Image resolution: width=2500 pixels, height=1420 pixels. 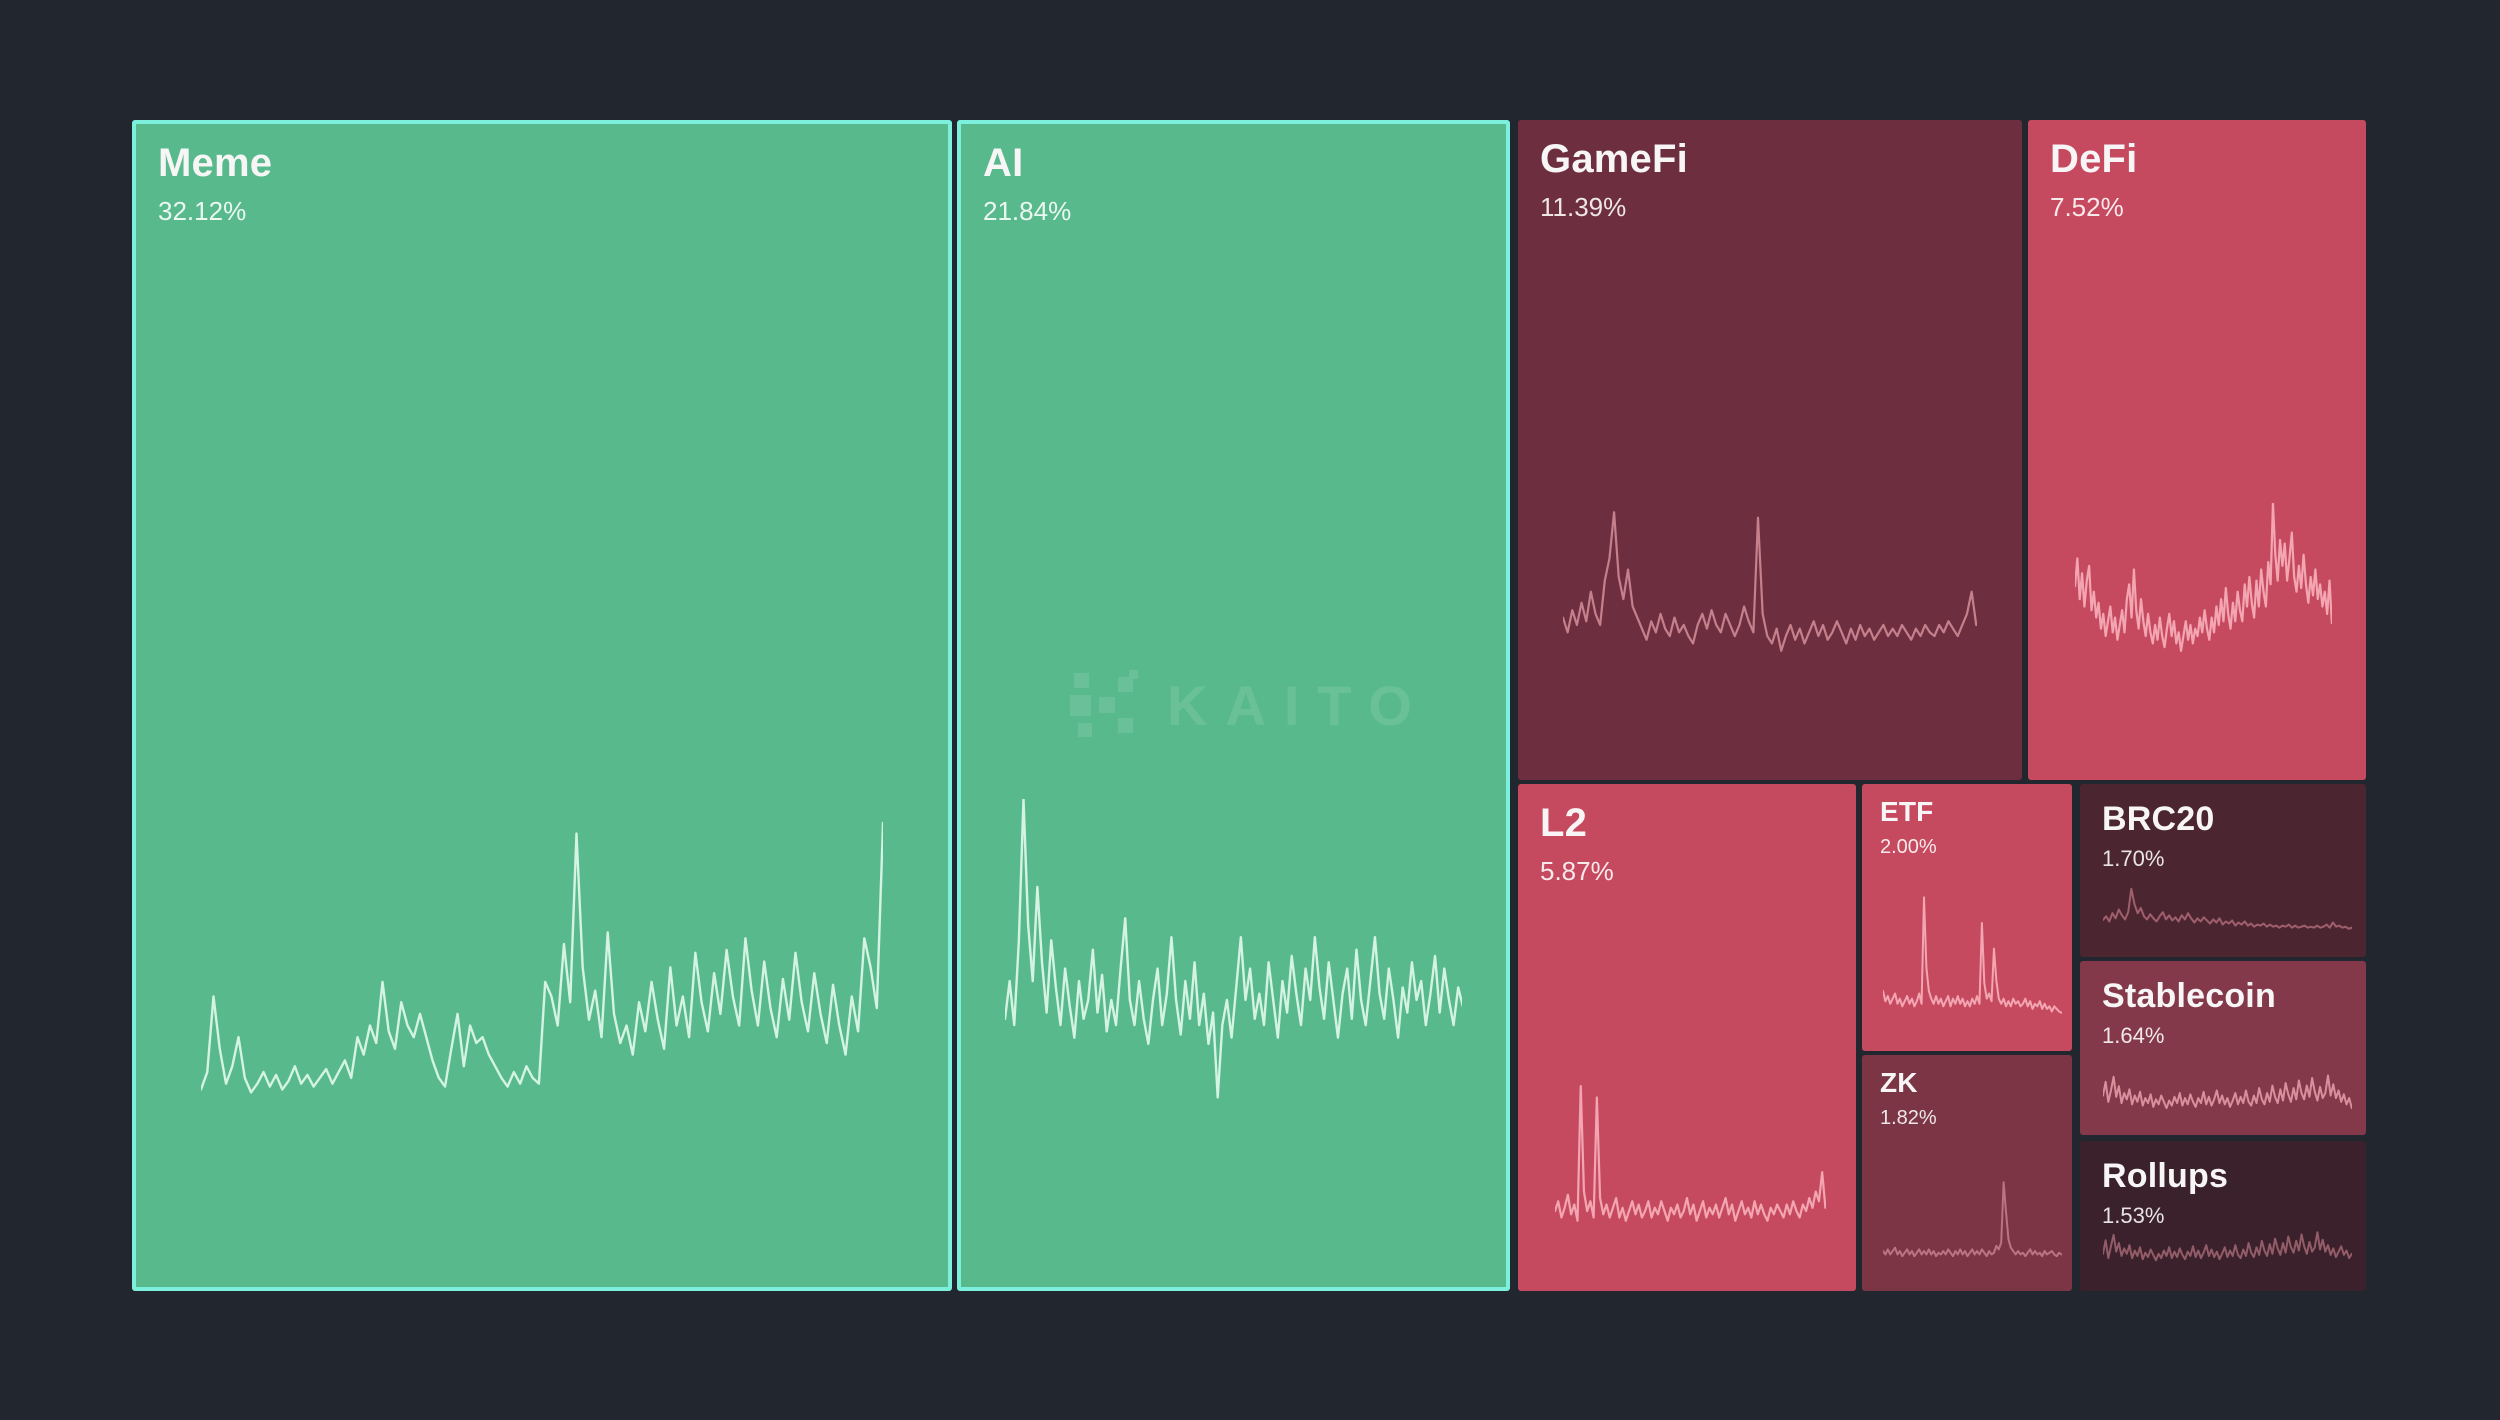 What do you see at coordinates (1907, 811) in the screenshot?
I see `tile-label: ETF` at bounding box center [1907, 811].